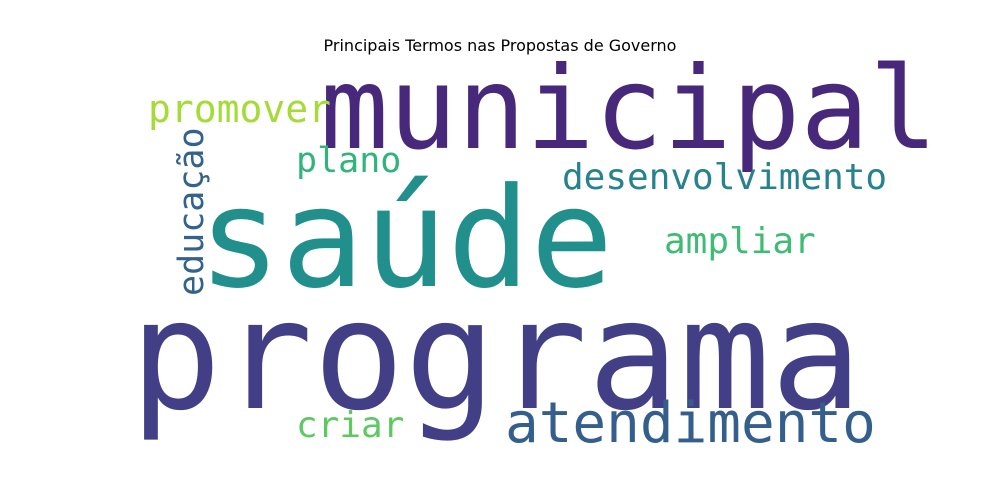 The image size is (1000, 500). I want to click on word-educacao: educação, so click(192, 211).